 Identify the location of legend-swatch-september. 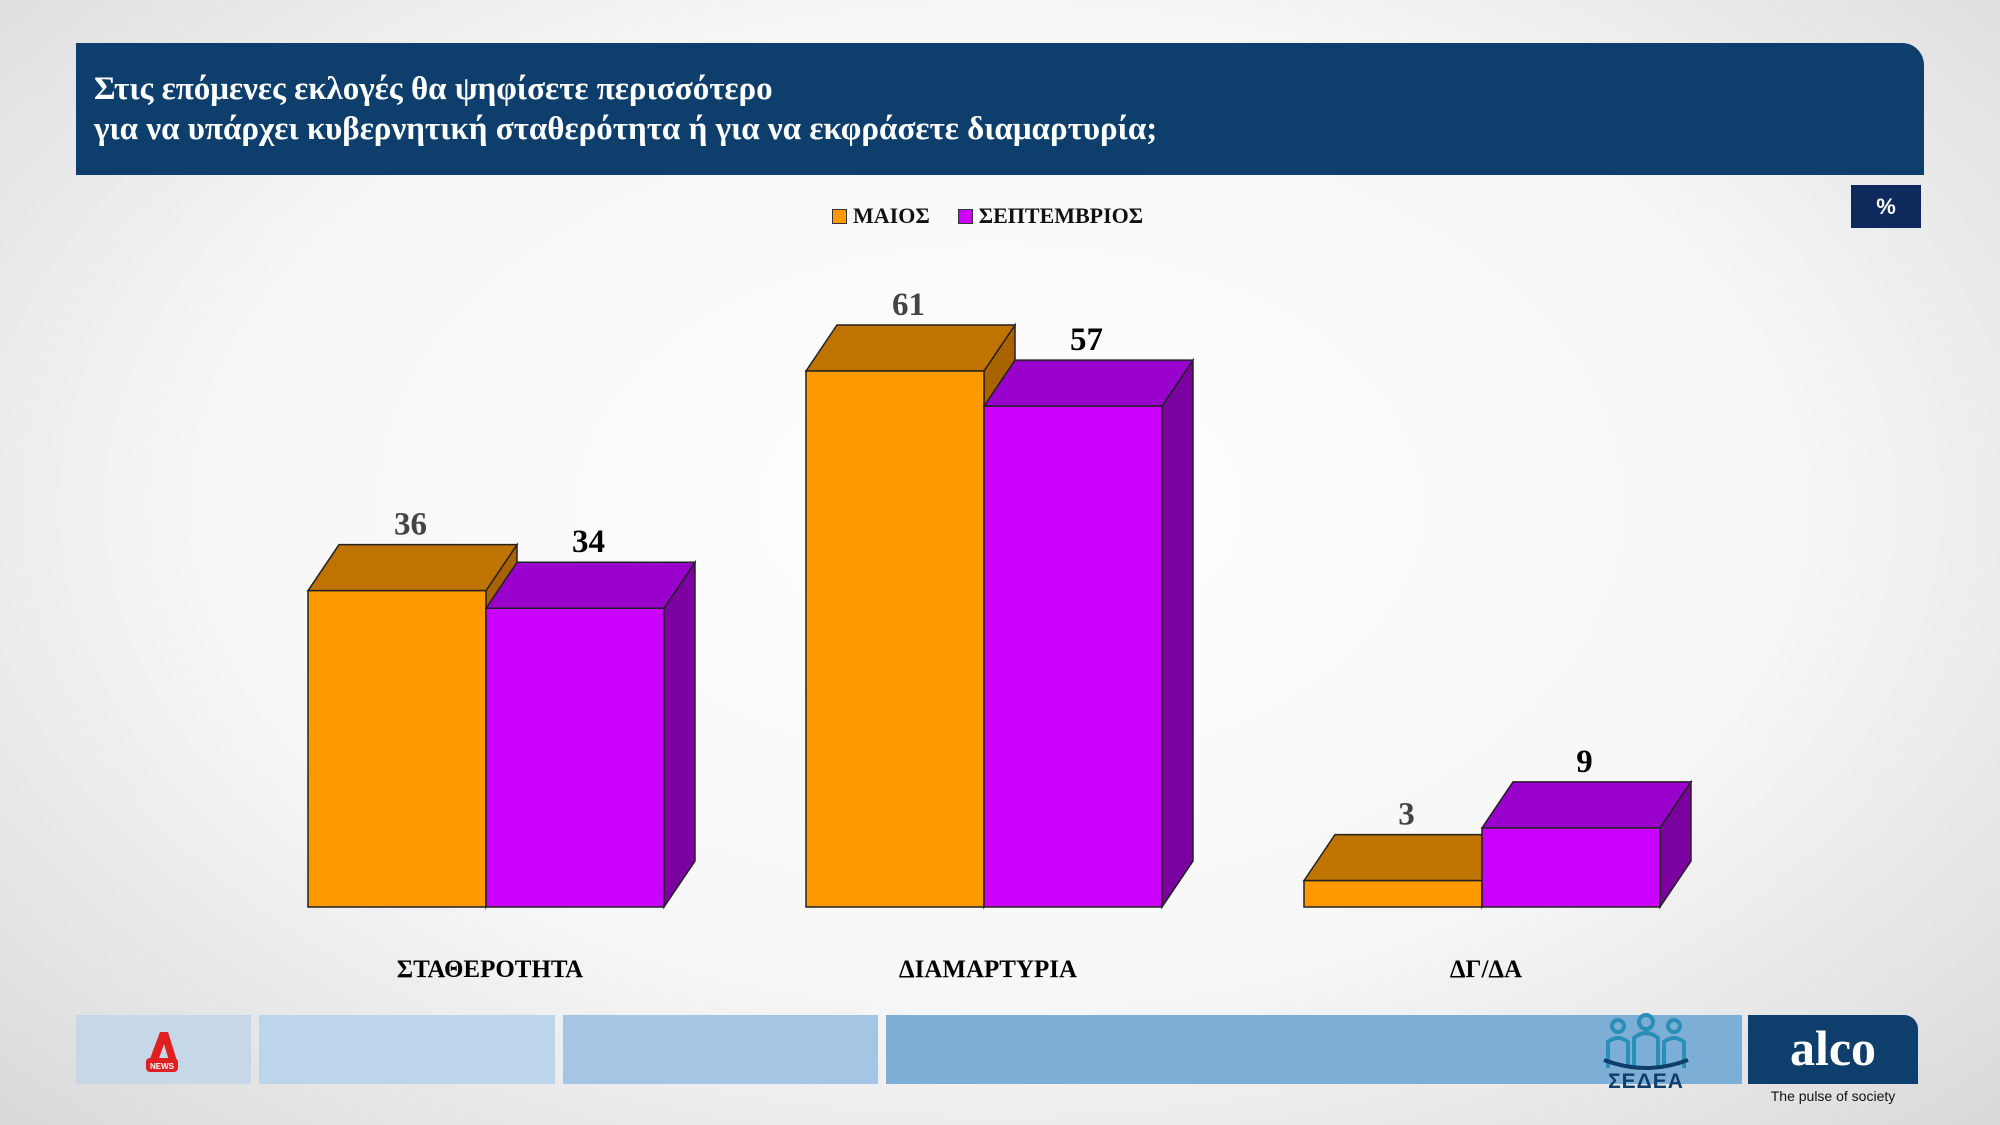
(965, 216).